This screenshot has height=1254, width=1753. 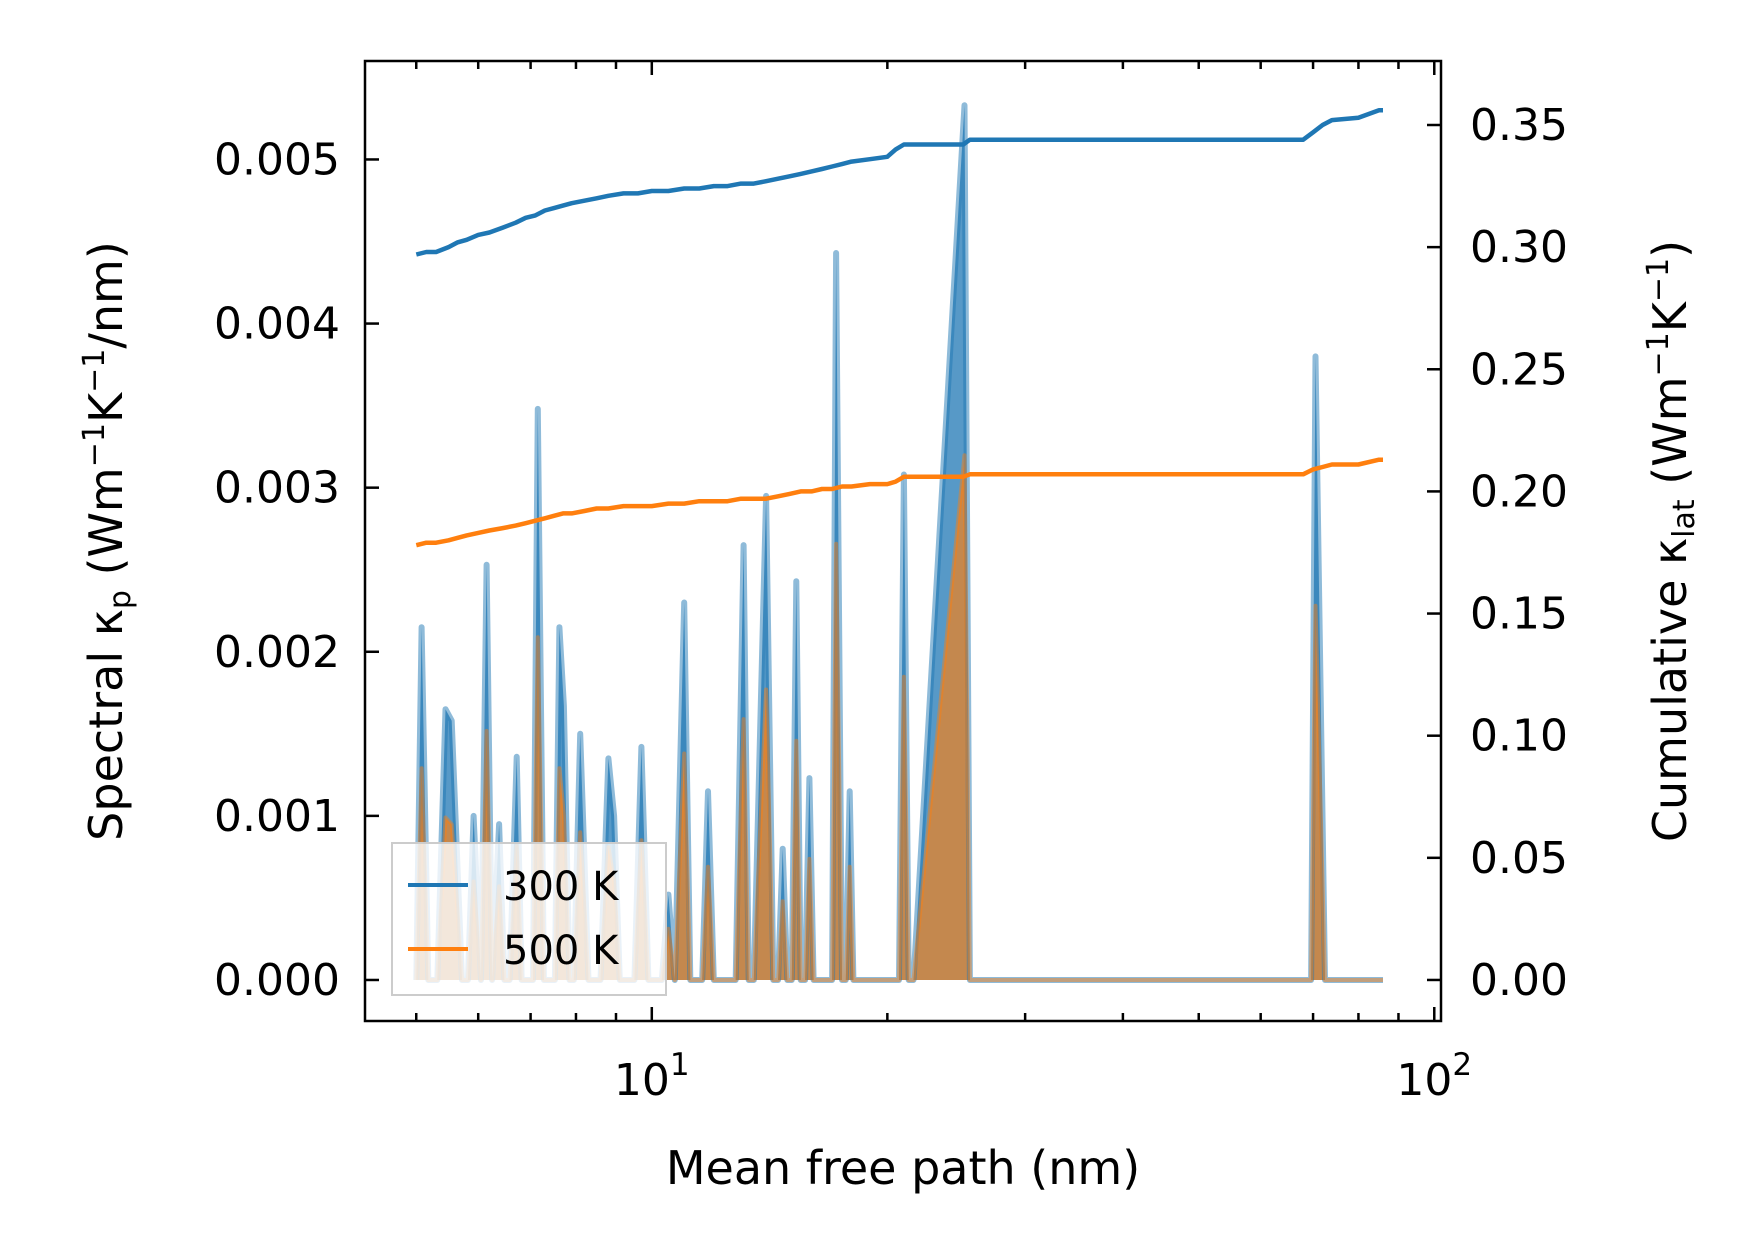 I want to click on y-right-tick-label: 0.00, so click(x=1519, y=980).